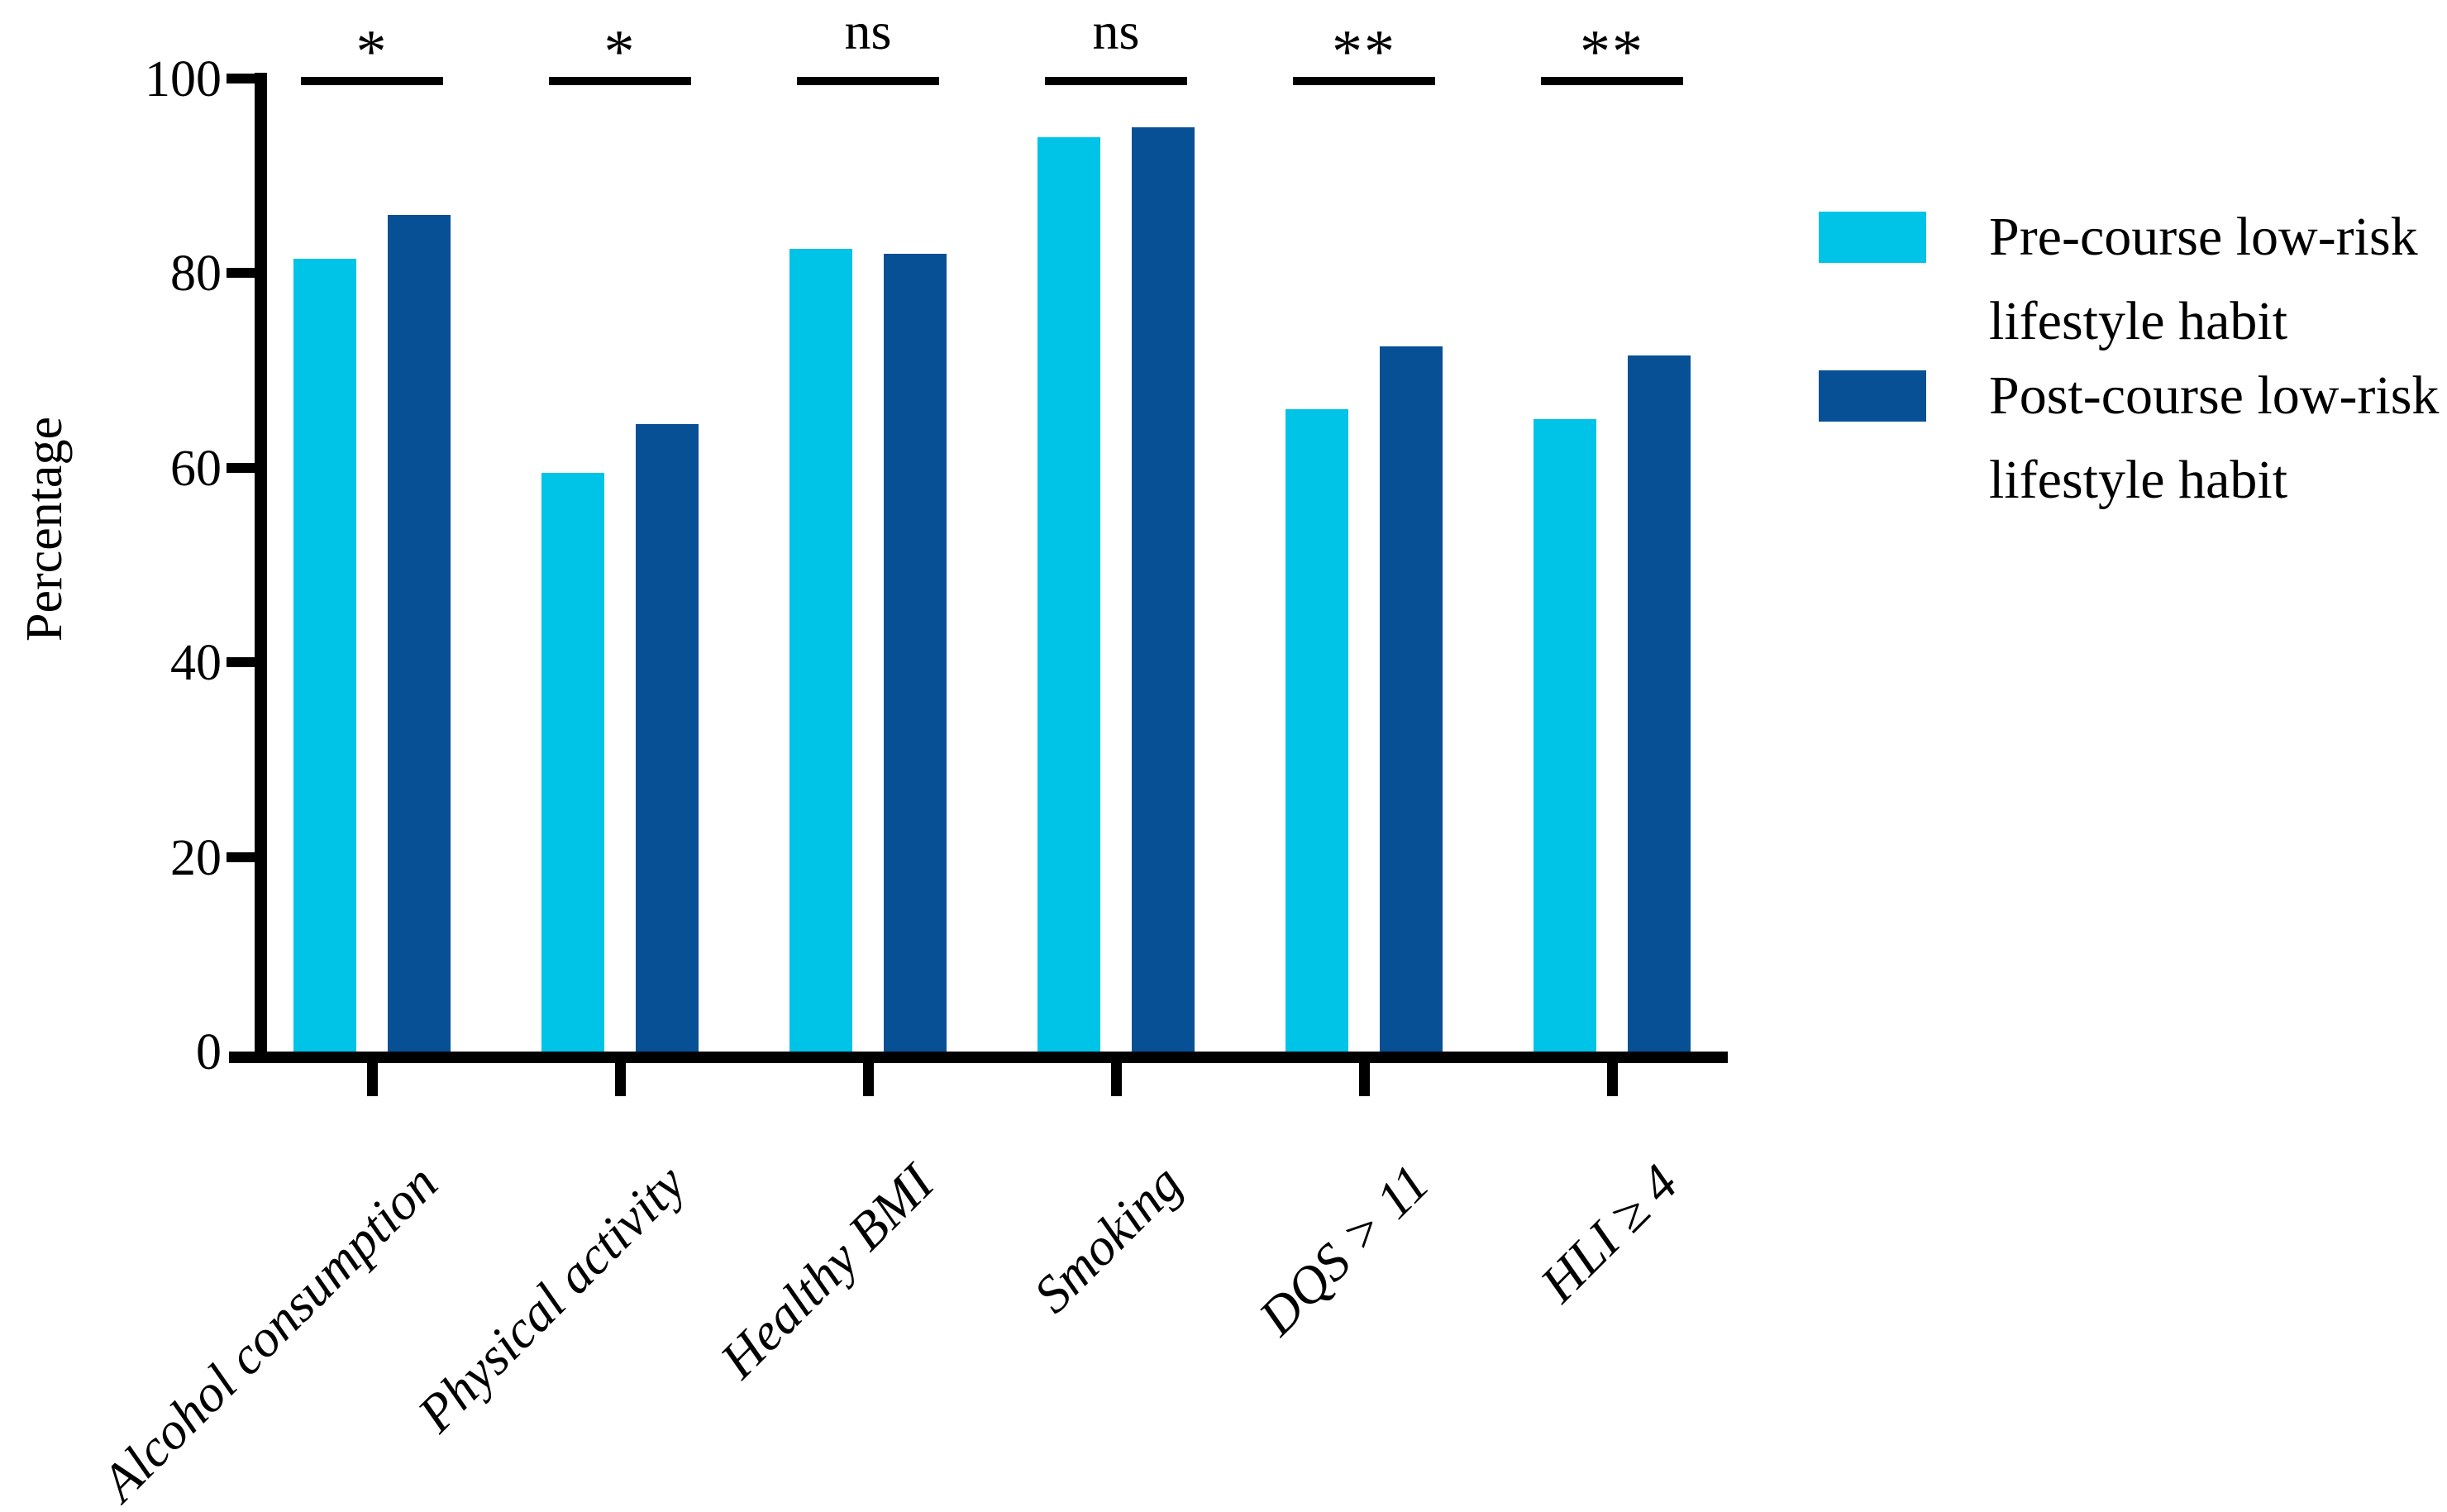  What do you see at coordinates (1872, 237) in the screenshot?
I see `legend-swatch-pre-course` at bounding box center [1872, 237].